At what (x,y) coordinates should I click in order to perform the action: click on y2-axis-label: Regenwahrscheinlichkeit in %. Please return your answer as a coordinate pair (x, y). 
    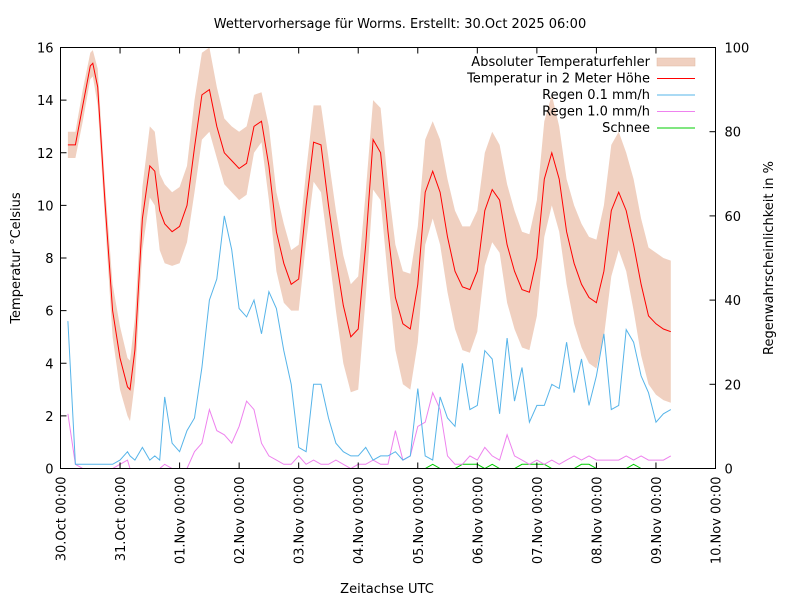
    Looking at the image, I should click on (769, 258).